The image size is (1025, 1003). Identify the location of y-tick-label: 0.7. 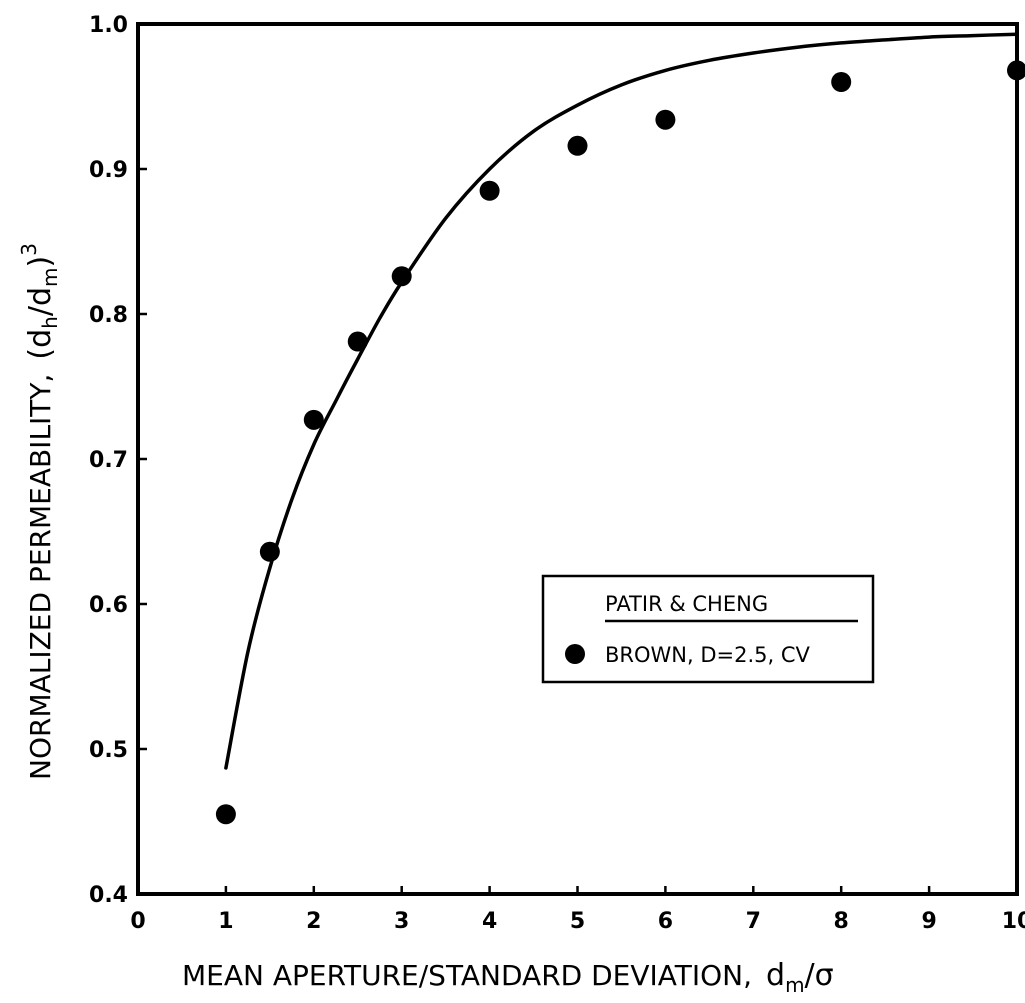
(108, 460).